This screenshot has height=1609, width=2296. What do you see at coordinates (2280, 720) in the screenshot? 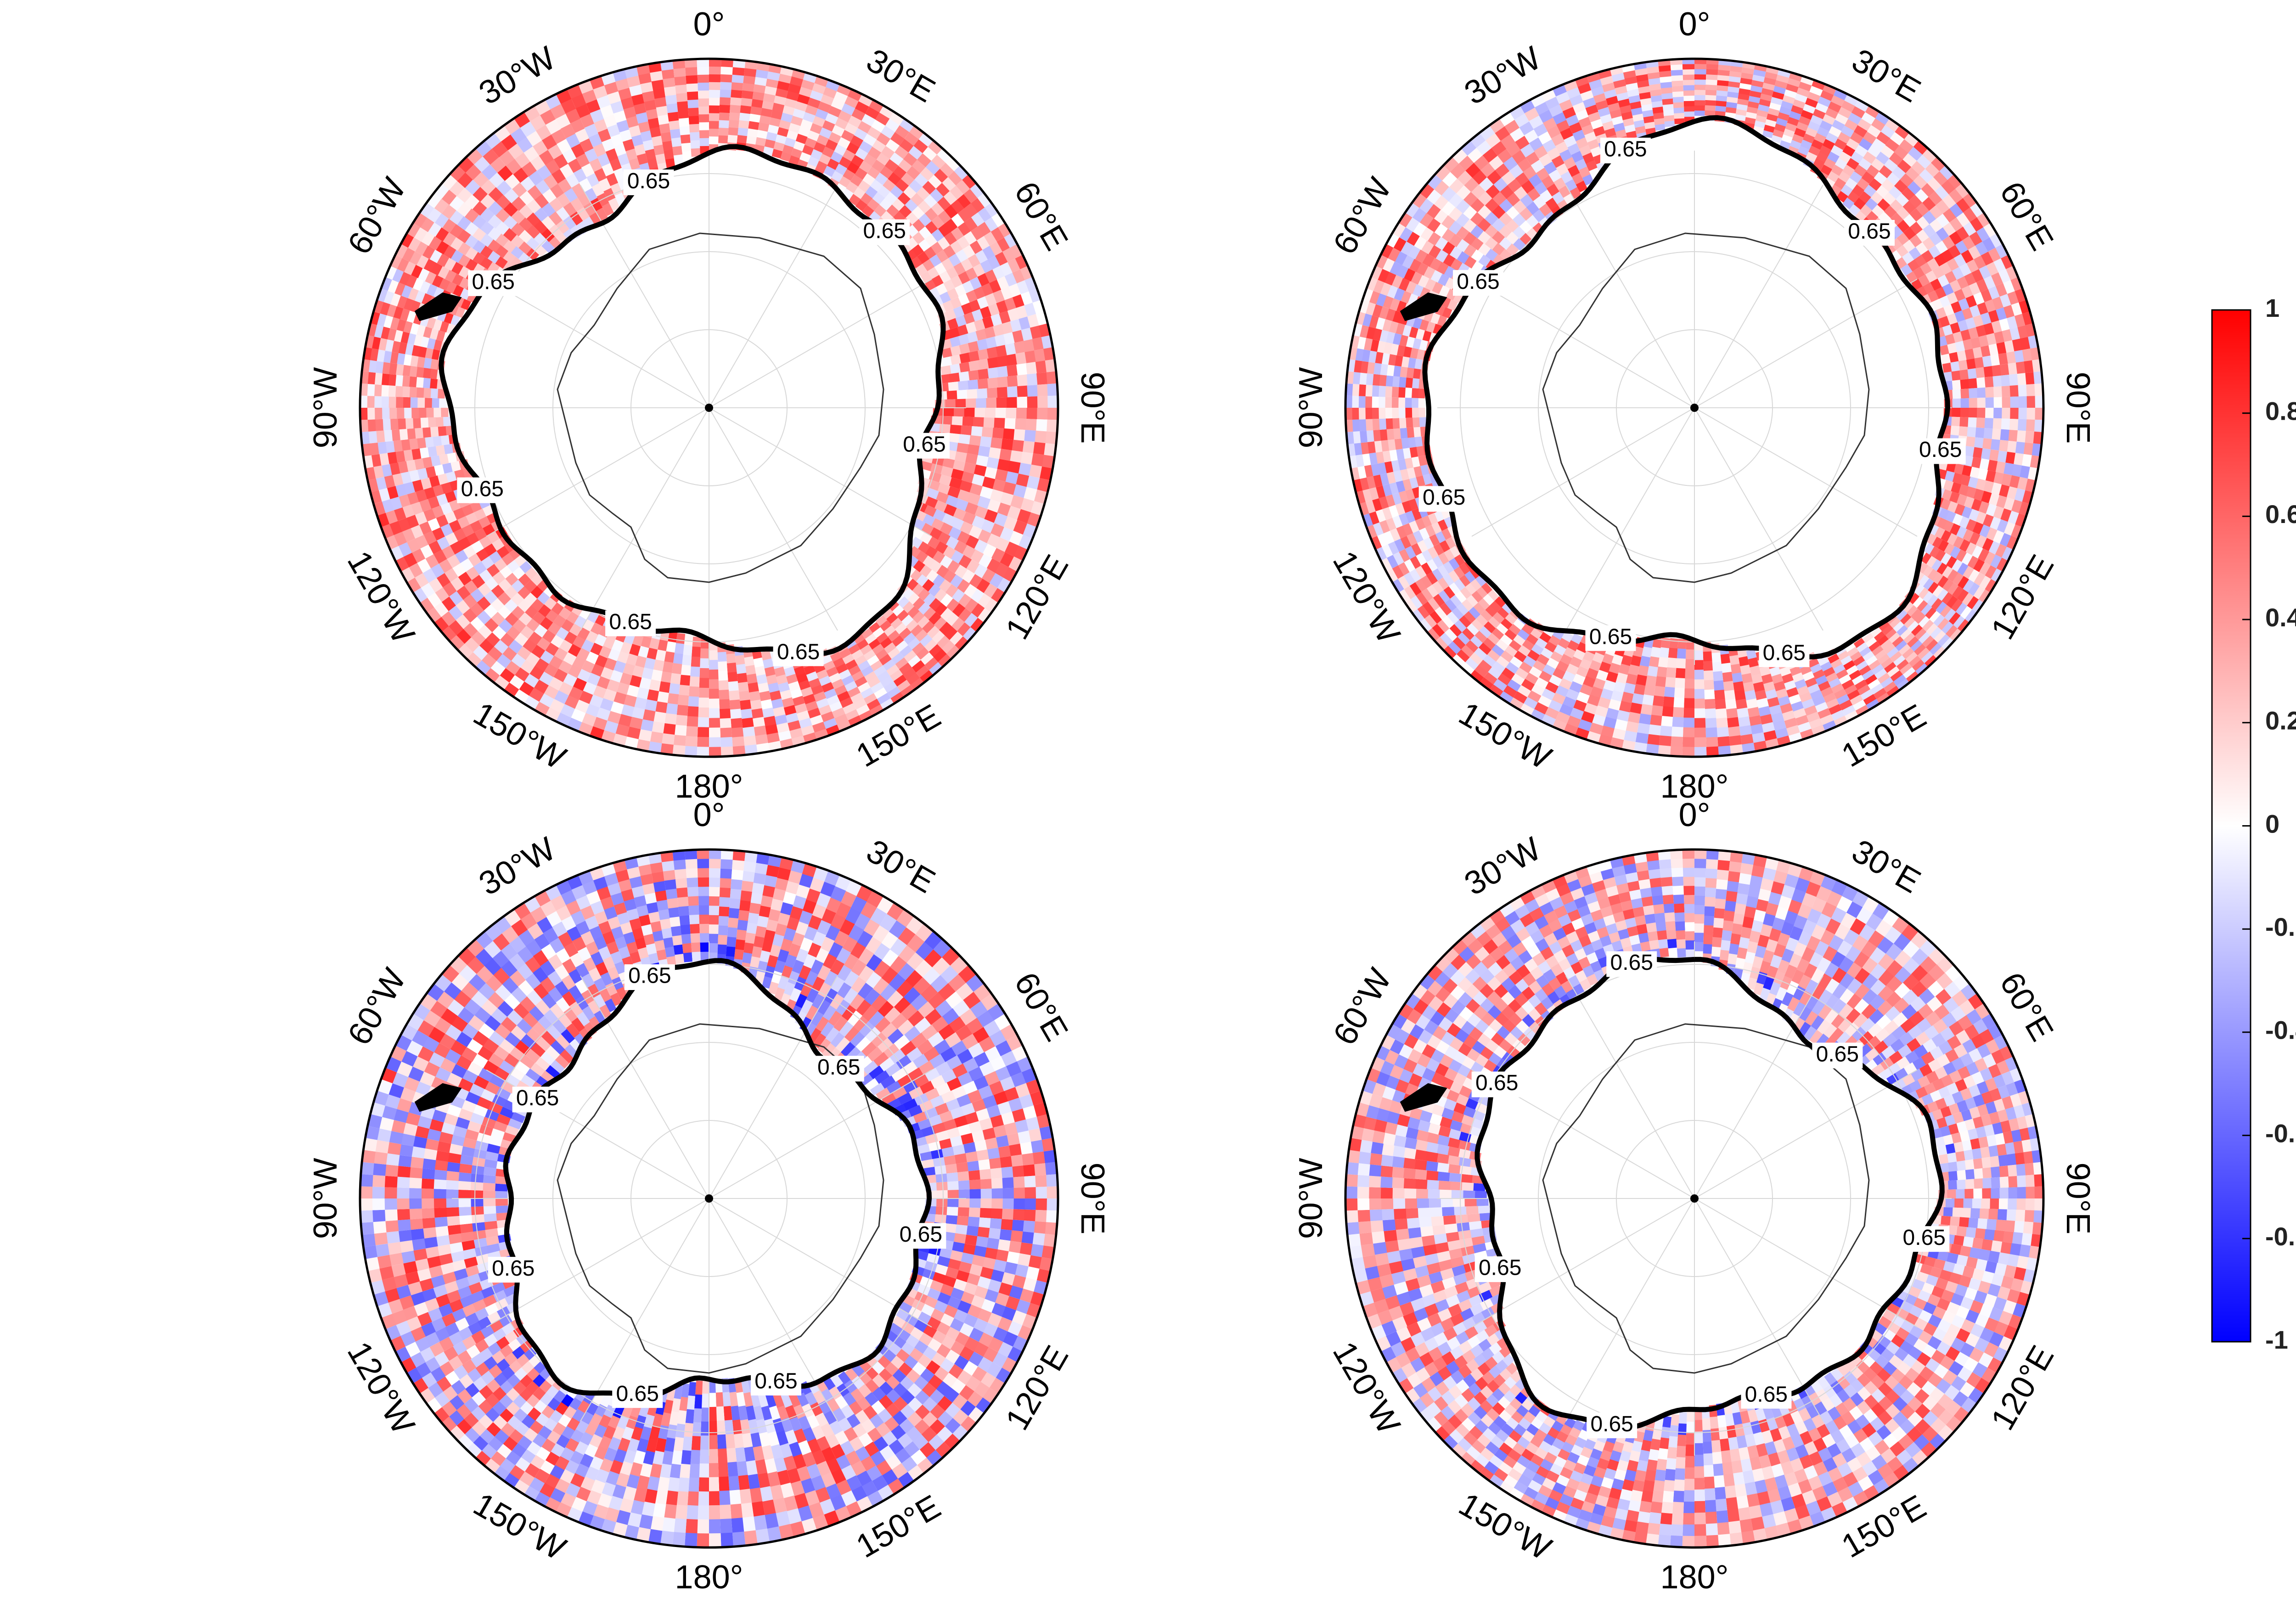
I see `colorbar-tick-label: 0.2` at bounding box center [2280, 720].